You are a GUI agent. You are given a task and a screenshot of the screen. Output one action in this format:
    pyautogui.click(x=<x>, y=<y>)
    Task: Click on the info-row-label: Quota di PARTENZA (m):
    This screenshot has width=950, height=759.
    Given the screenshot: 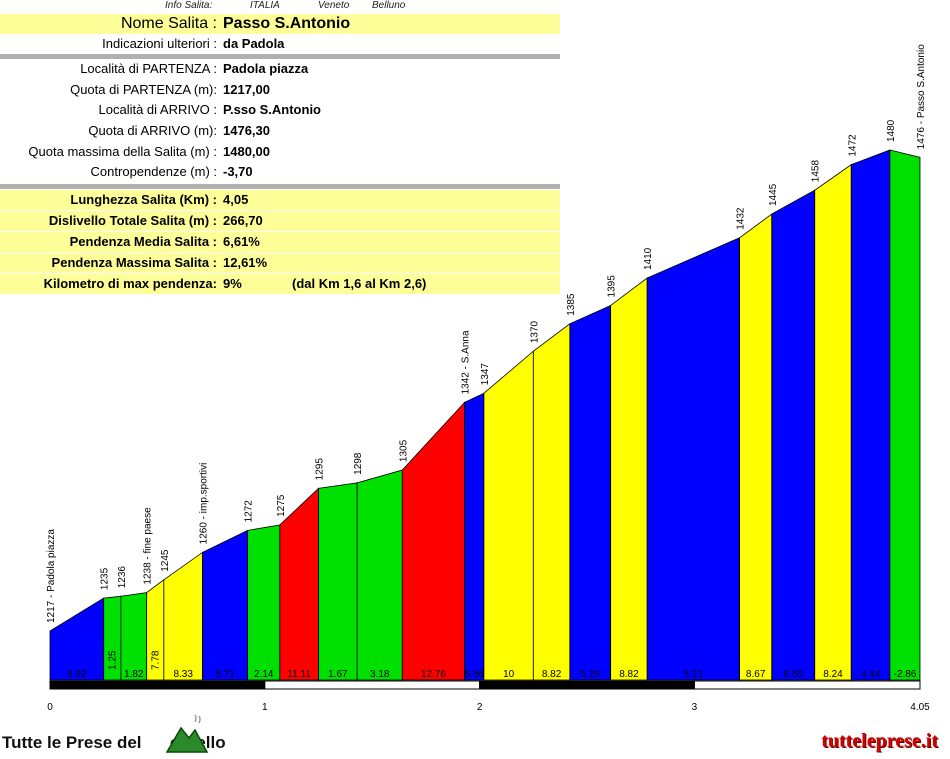 What is the action you would take?
    pyautogui.click(x=143, y=89)
    